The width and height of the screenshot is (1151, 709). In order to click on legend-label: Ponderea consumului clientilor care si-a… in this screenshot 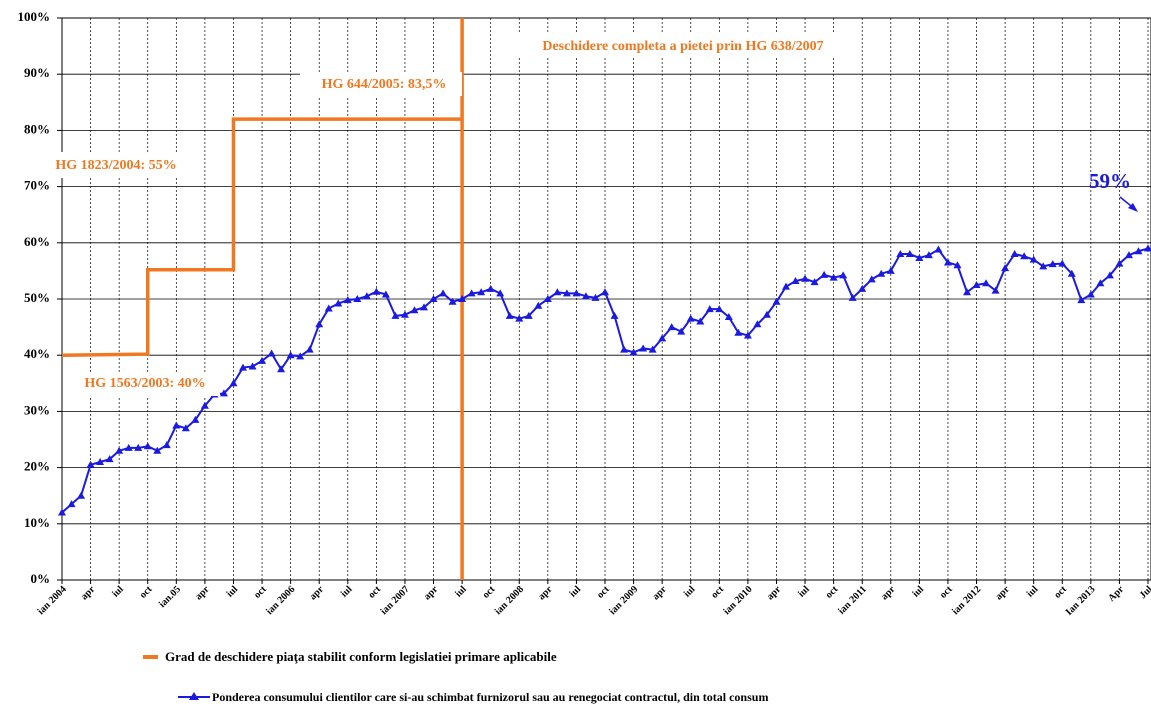, I will do `click(490, 697)`.